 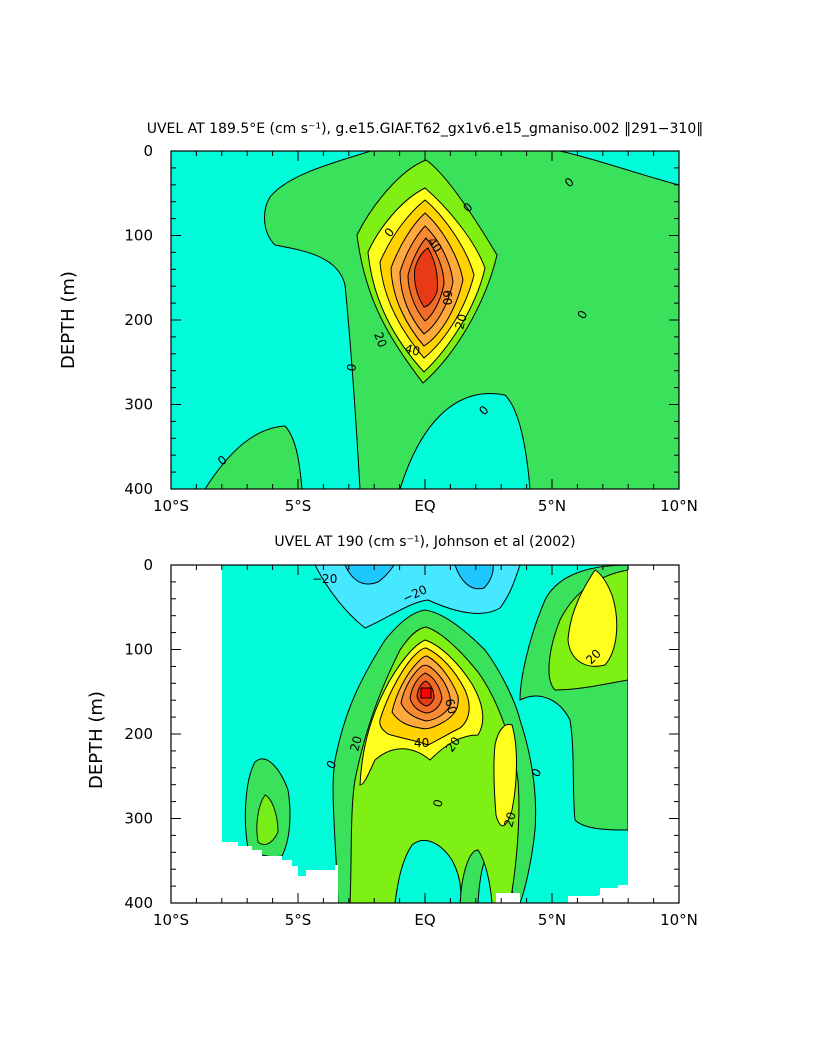 I want to click on panel-top-south-positive-blob, so click(x=253, y=457).